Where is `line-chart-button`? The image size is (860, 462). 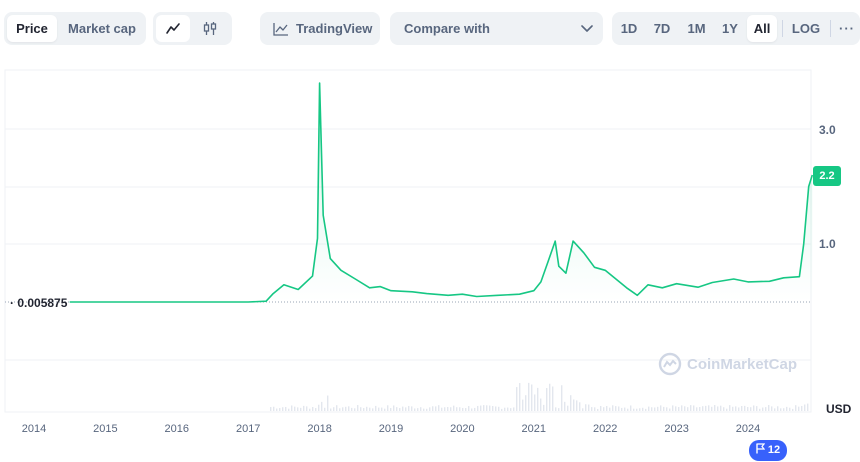 line-chart-button is located at coordinates (173, 28).